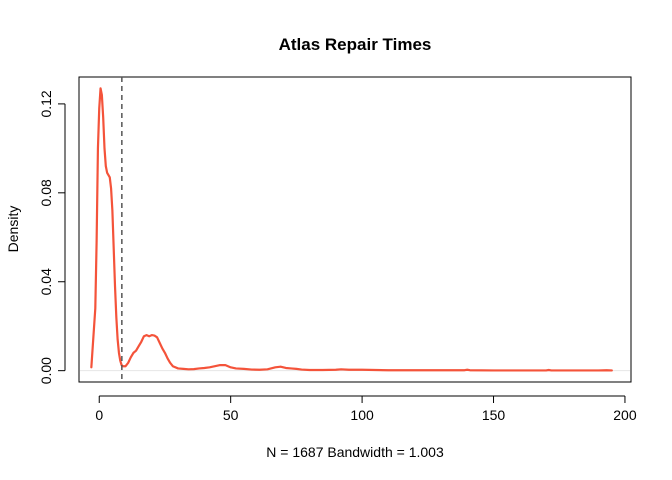 This screenshot has height=480, width=672. What do you see at coordinates (46, 192) in the screenshot?
I see `y-tick-label: 0.08` at bounding box center [46, 192].